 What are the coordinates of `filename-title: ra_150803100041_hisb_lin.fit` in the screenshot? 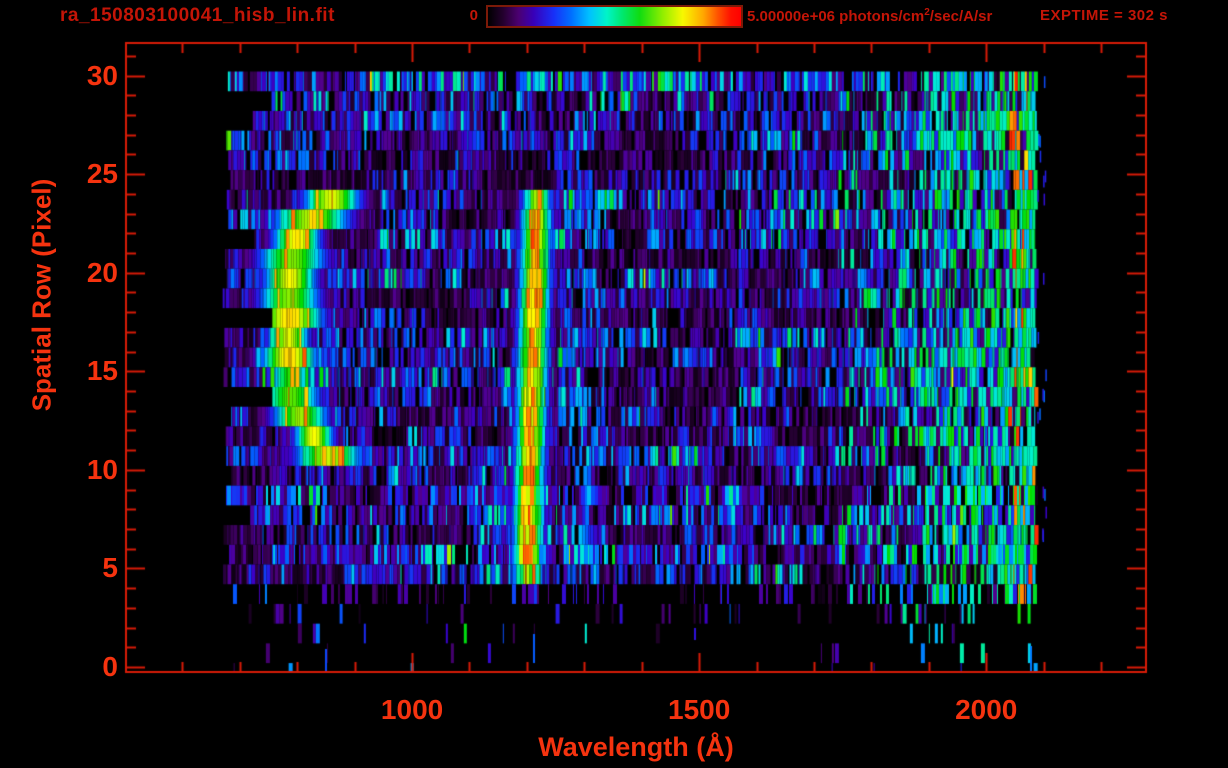 It's located at (197, 15).